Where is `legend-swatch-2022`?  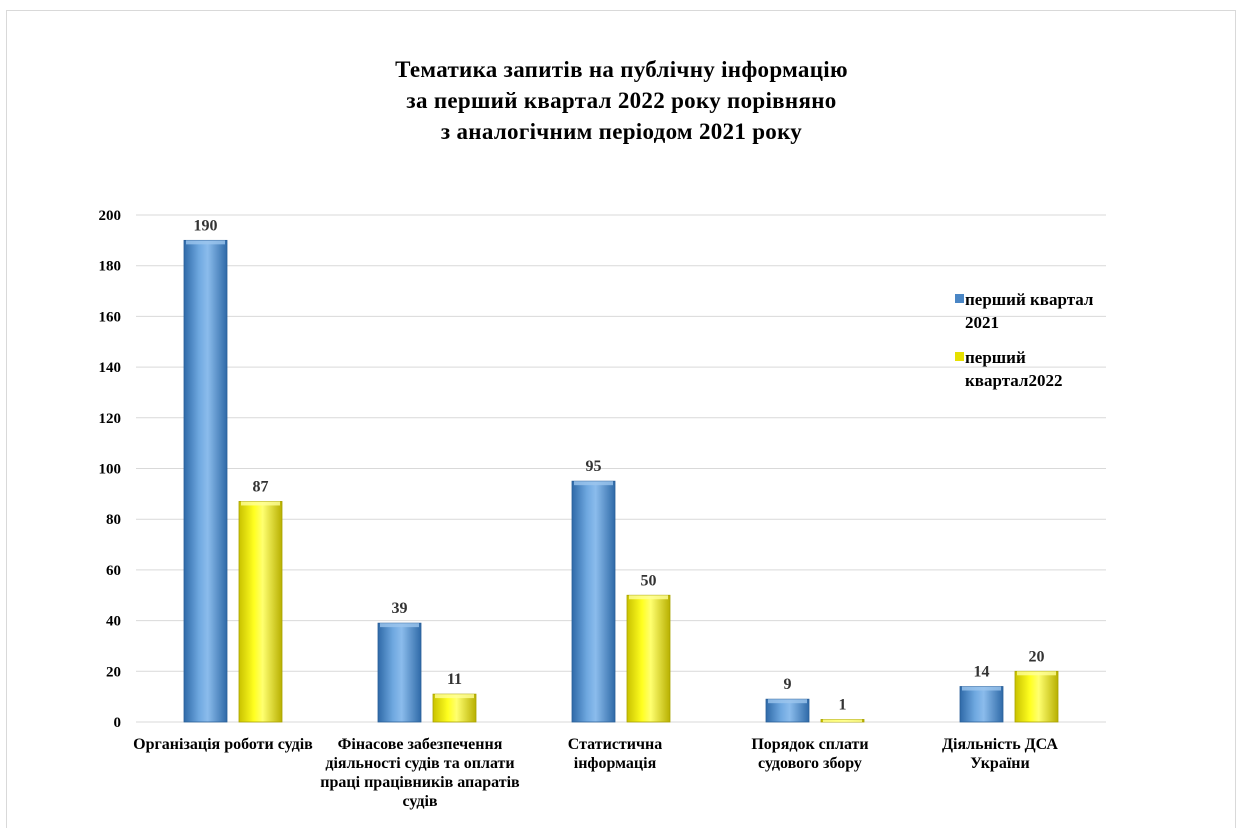
legend-swatch-2022 is located at coordinates (959, 356).